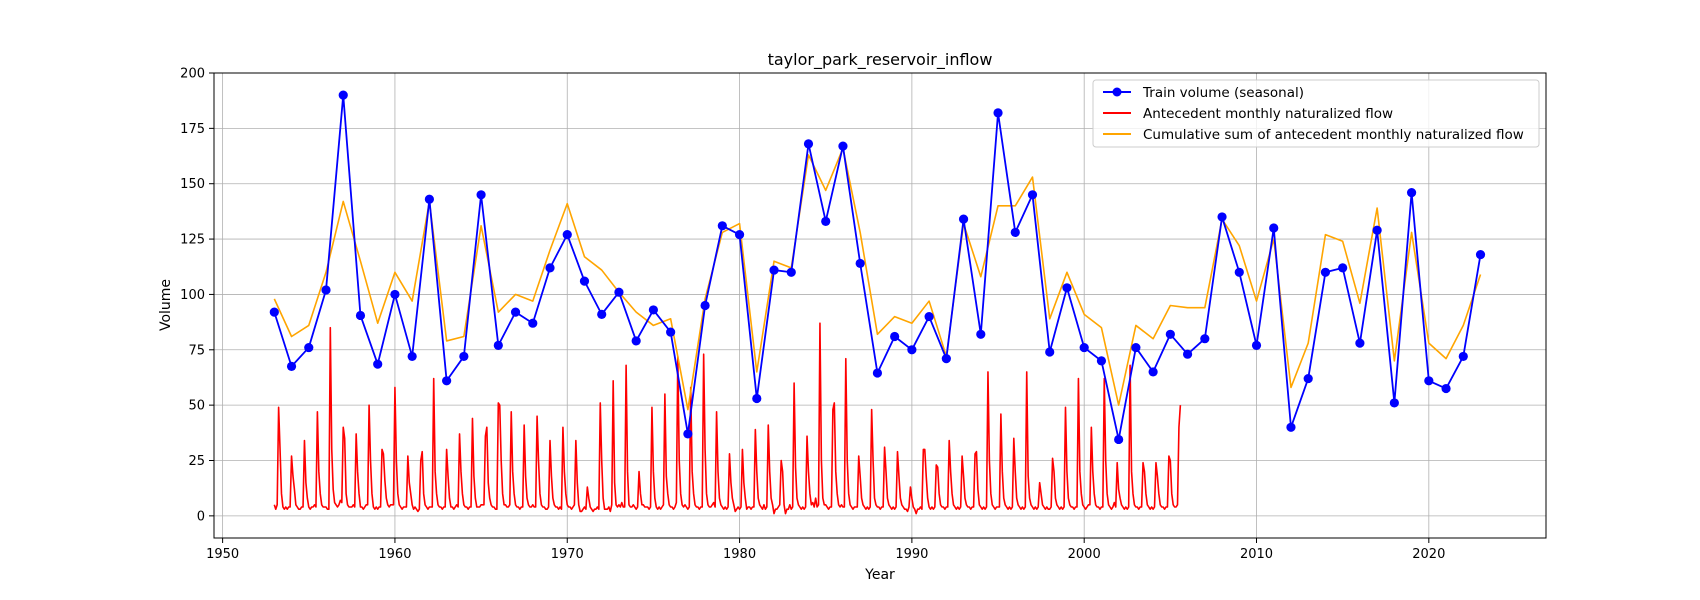  I want to click on y-tick-label: 50, so click(196, 406).